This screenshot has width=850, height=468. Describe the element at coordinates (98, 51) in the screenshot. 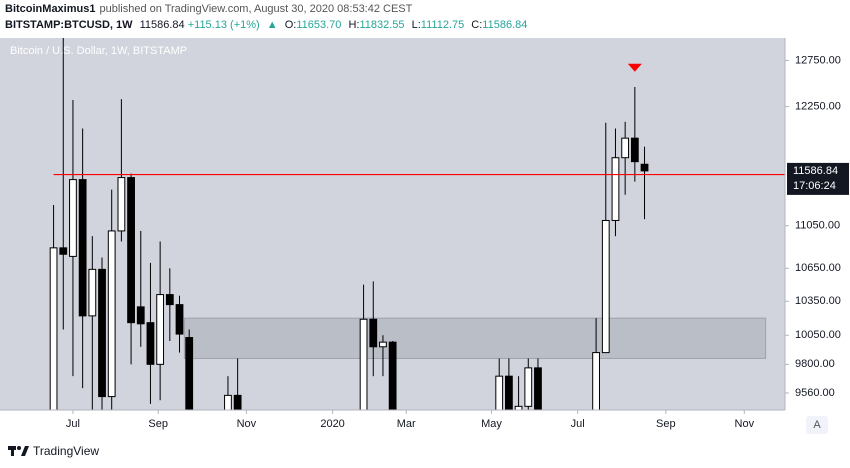

I see `chart-title: Bitcoin / U.S. Dollar, 1W, BITSTAMP` at that location.